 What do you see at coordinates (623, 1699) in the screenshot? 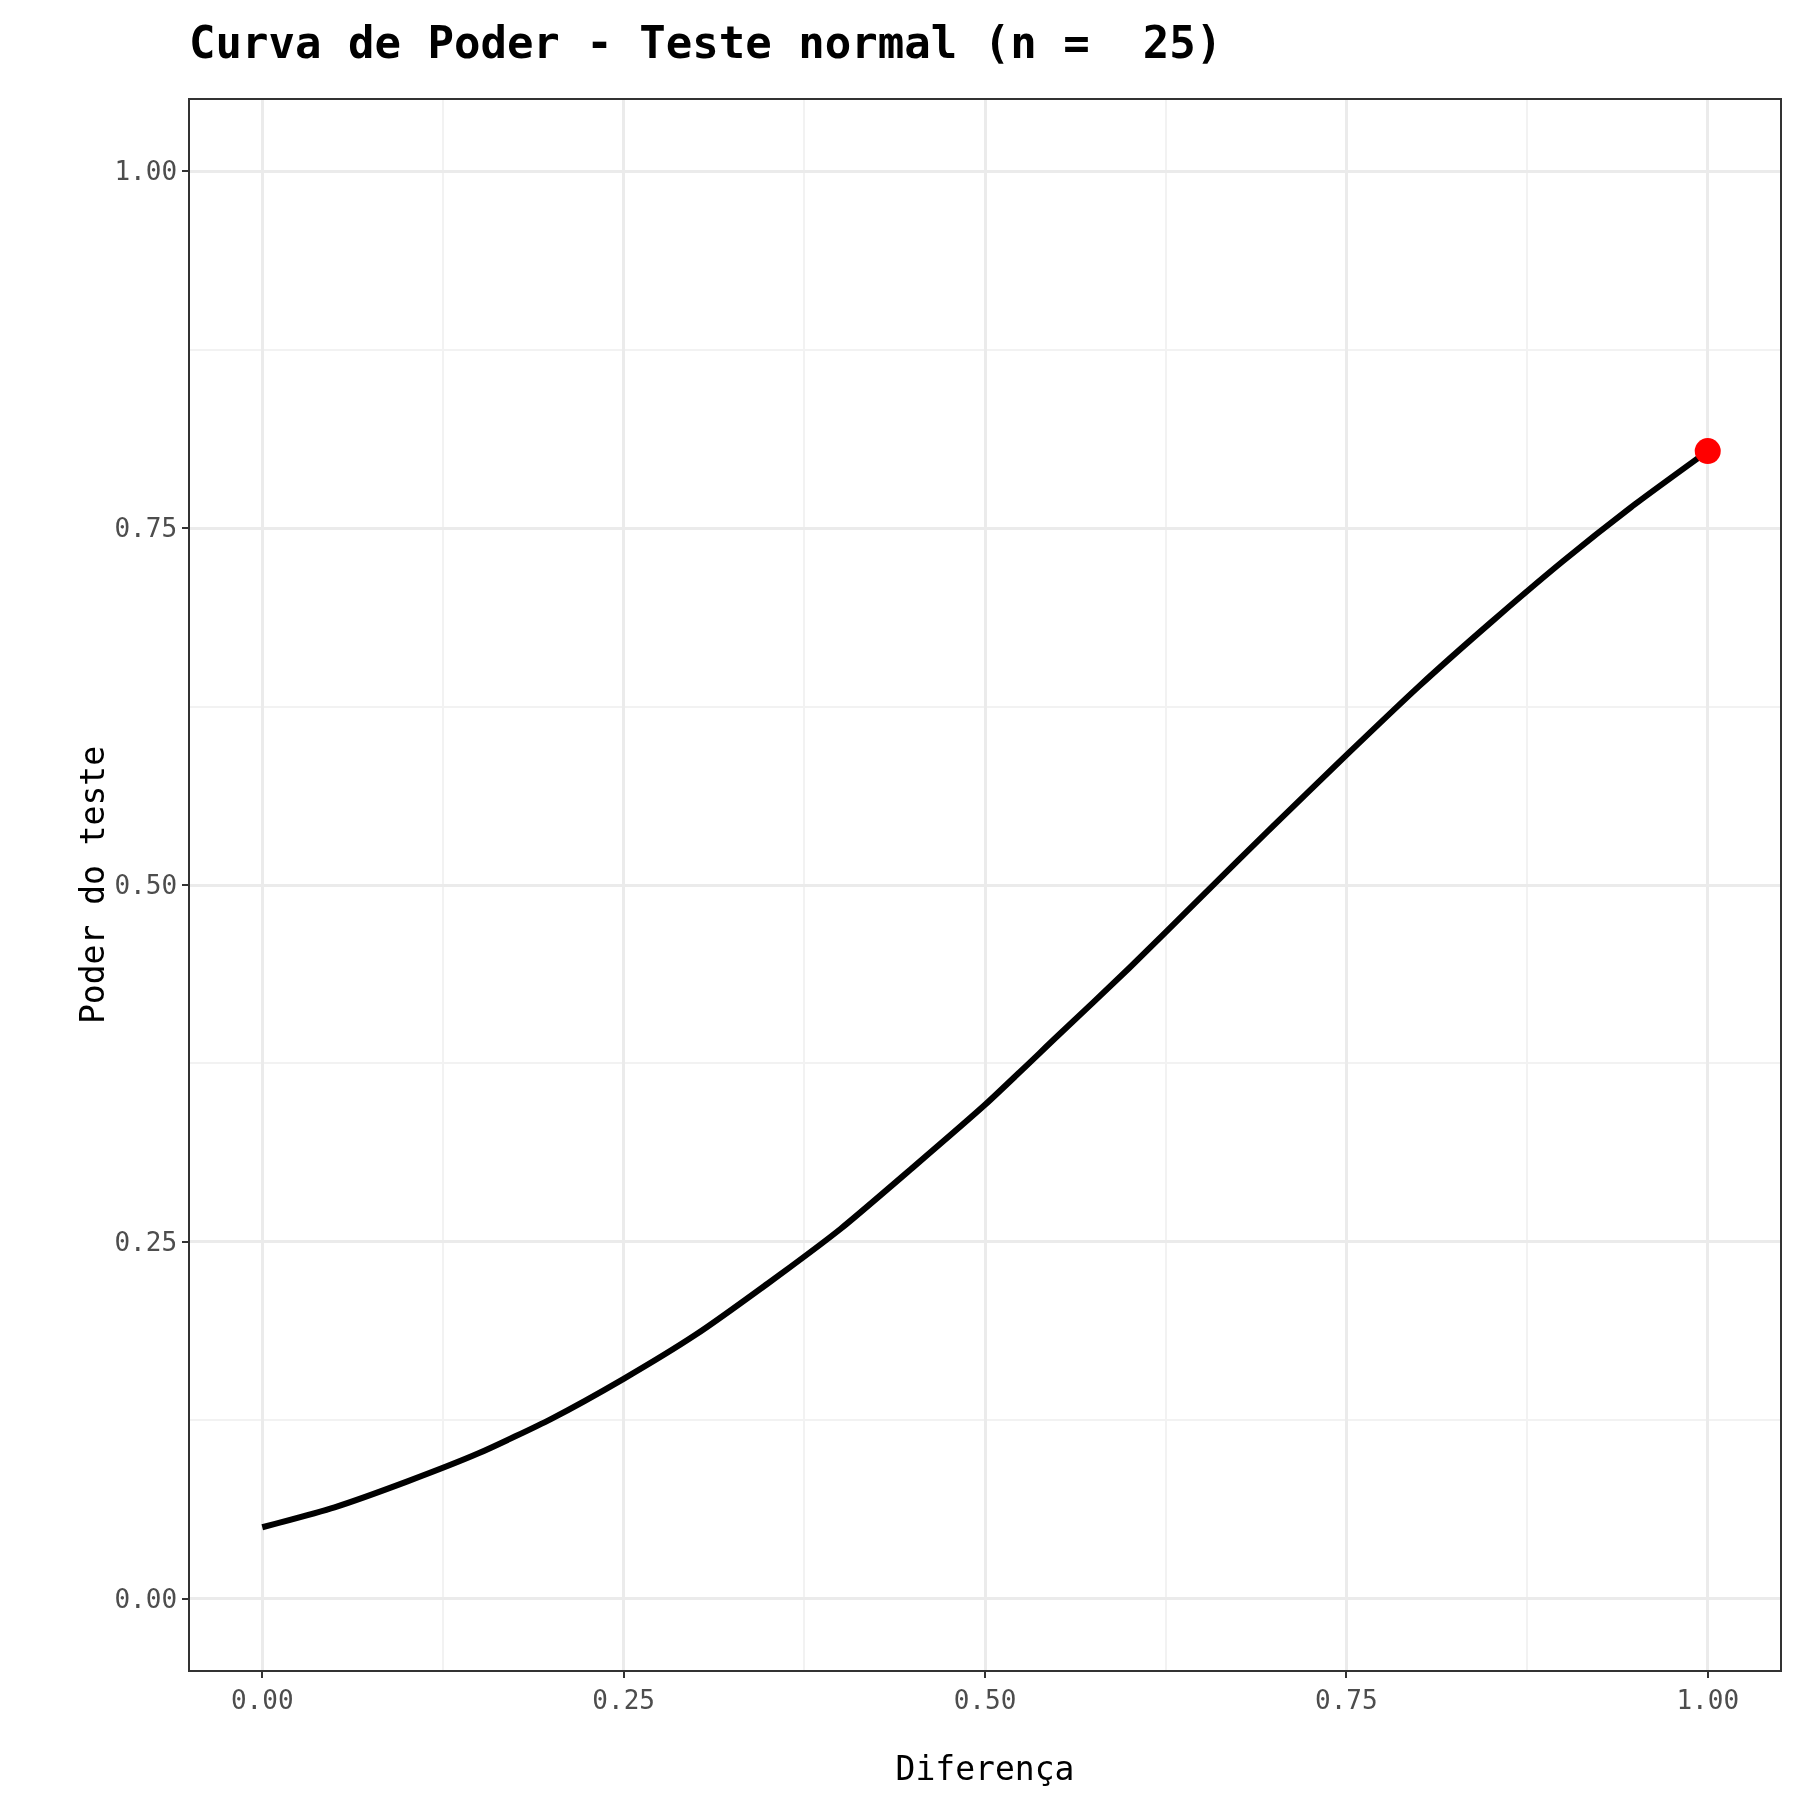
I see `x-tick-label: 0.25` at bounding box center [623, 1699].